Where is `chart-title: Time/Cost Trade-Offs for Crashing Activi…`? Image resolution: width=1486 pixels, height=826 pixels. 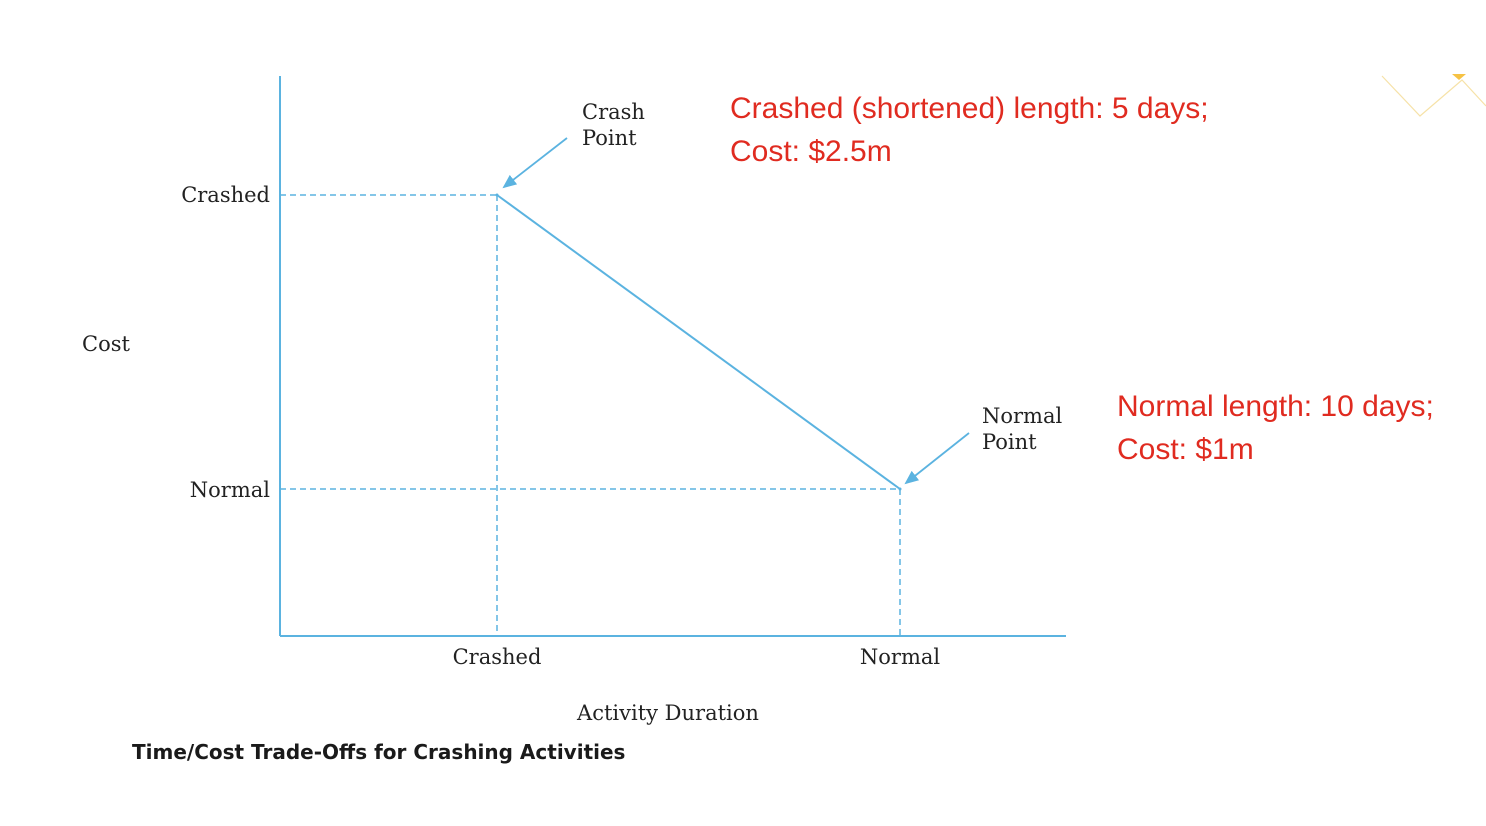 chart-title: Time/Cost Trade-Offs for Crashing Activi… is located at coordinates (378, 752).